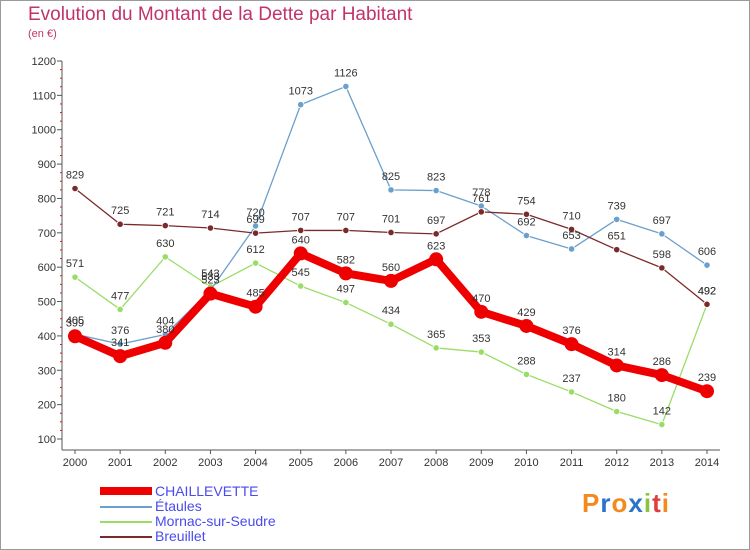 This screenshot has width=750, height=550. What do you see at coordinates (346, 260) in the screenshot?
I see `data-label-chaillevette: 582` at bounding box center [346, 260].